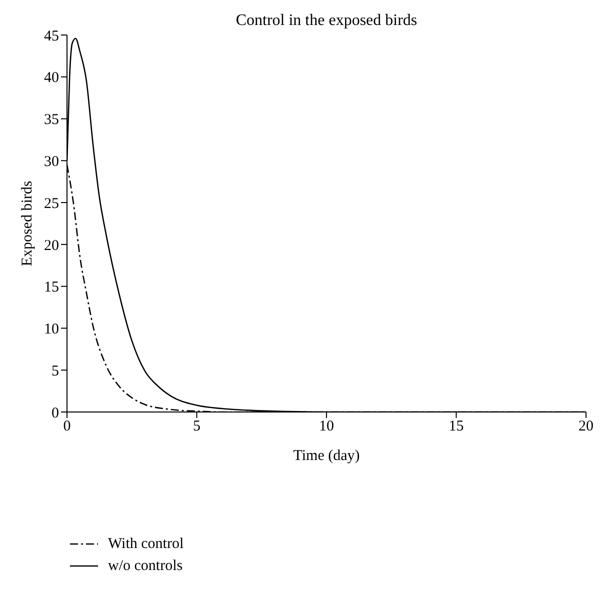  Describe the element at coordinates (51, 204) in the screenshot. I see `y-tick-label: 25` at that location.